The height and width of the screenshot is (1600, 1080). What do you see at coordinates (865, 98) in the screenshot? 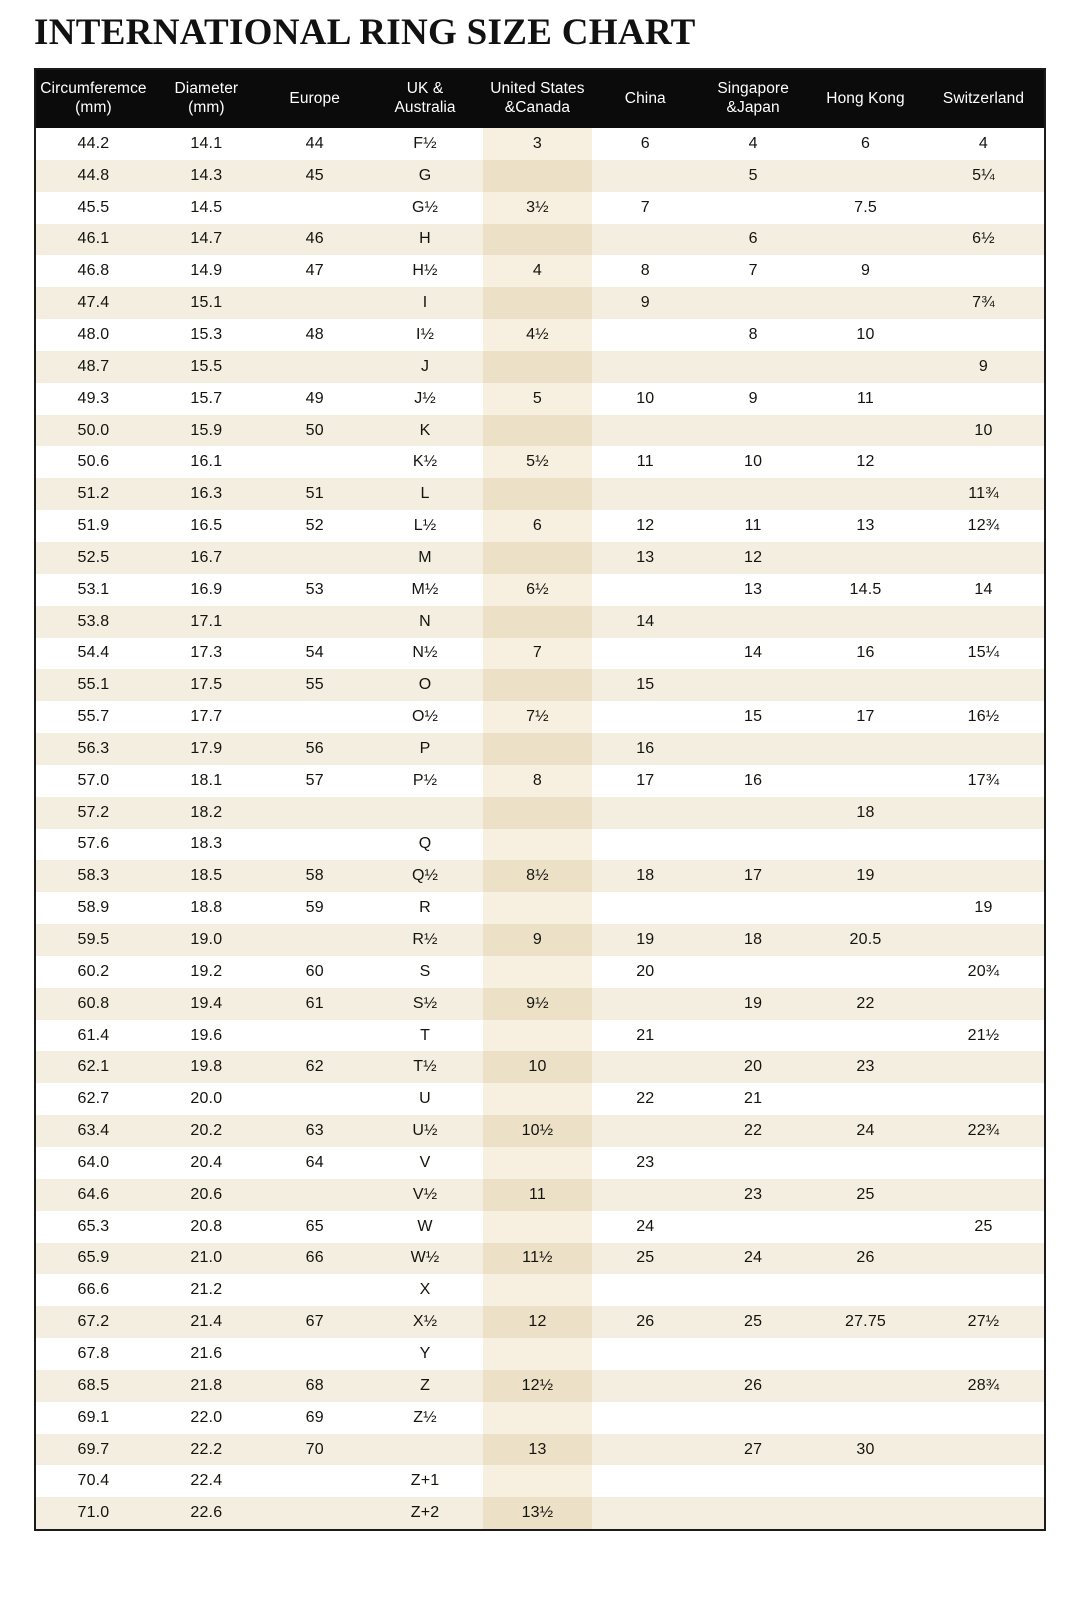
I see `column-header-line1: Hong Kong` at bounding box center [865, 98].